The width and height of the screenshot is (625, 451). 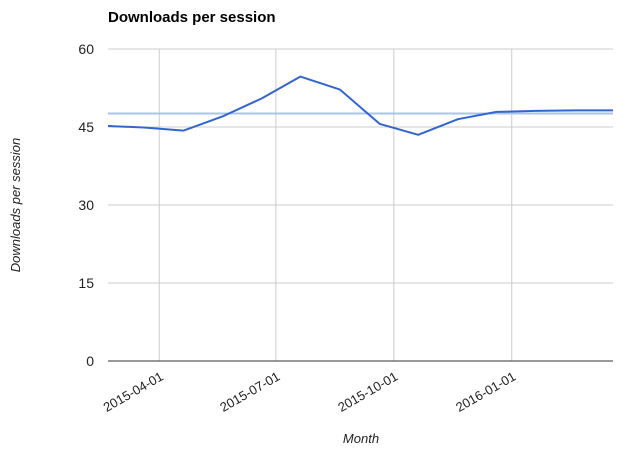 I want to click on x-axis-ticks: 2015-04-01 2015-07-01 2015-10-01 2016-01-01, so click(x=310, y=392).